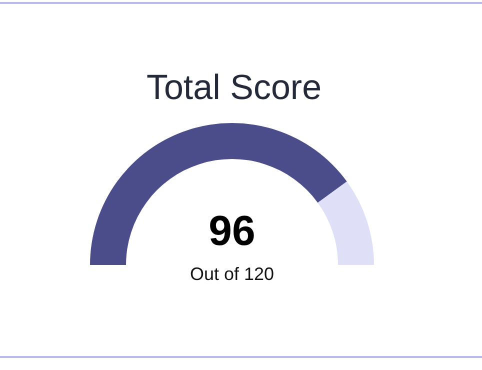  I want to click on text: Out of 120, so click(232, 274).